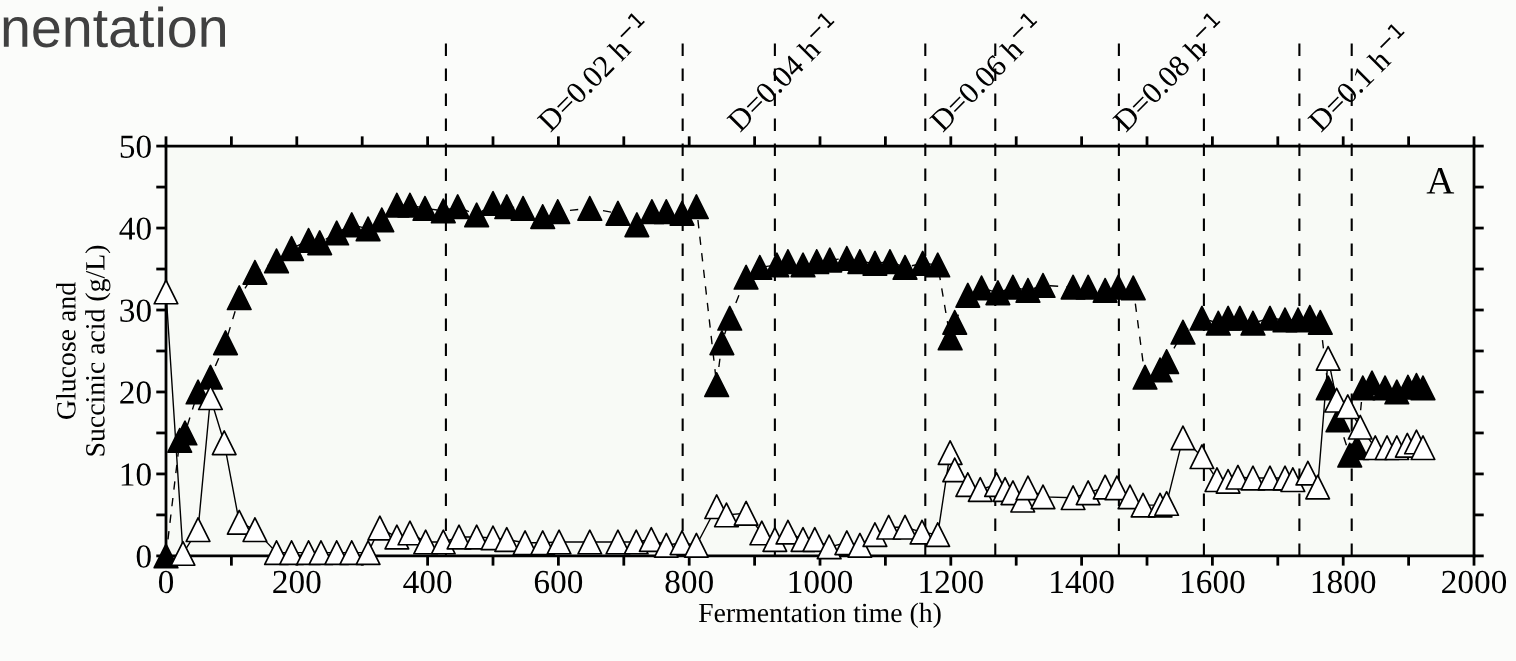 This screenshot has height=661, width=1516. I want to click on y-tick-label: 50, so click(135, 146).